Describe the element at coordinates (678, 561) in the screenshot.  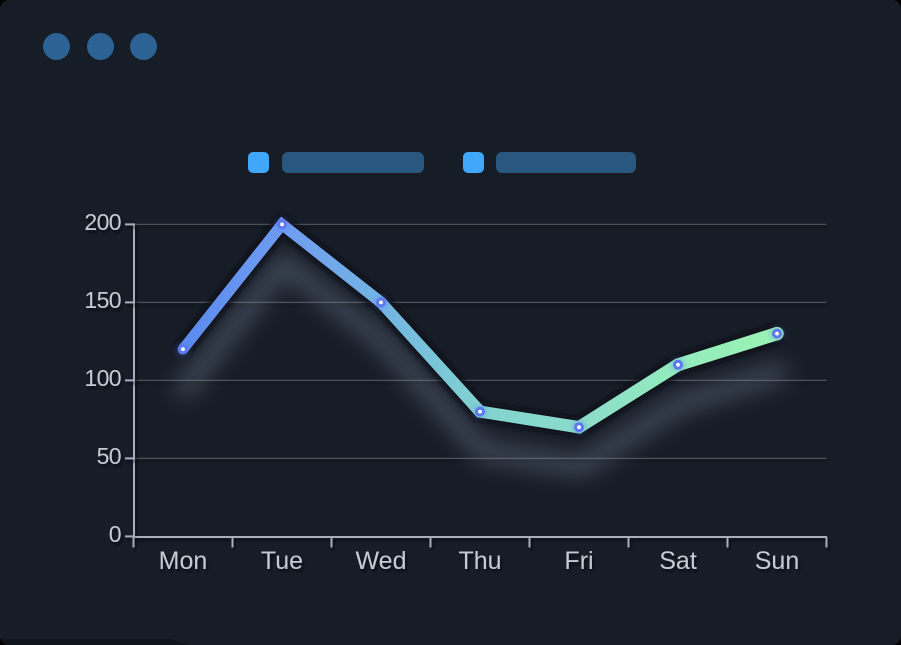
I see `svg-text: Sat` at that location.